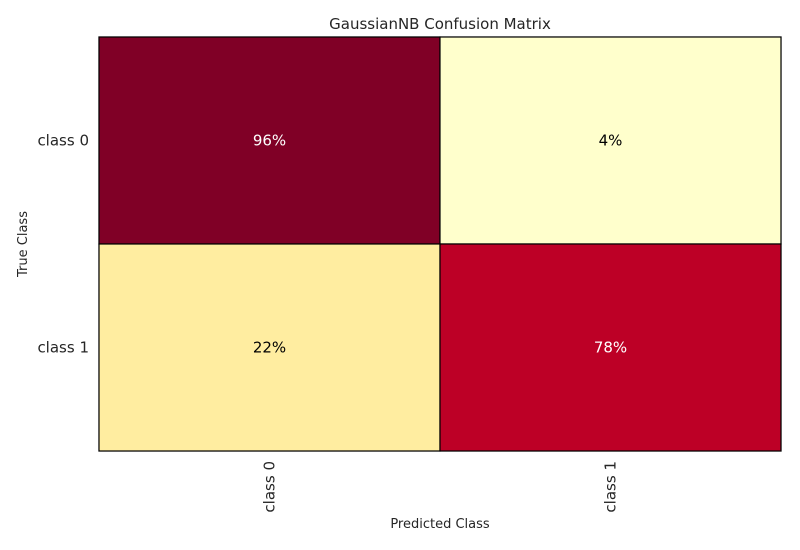 The width and height of the screenshot is (800, 550). I want to click on cell-value-label: 4%, so click(611, 141).